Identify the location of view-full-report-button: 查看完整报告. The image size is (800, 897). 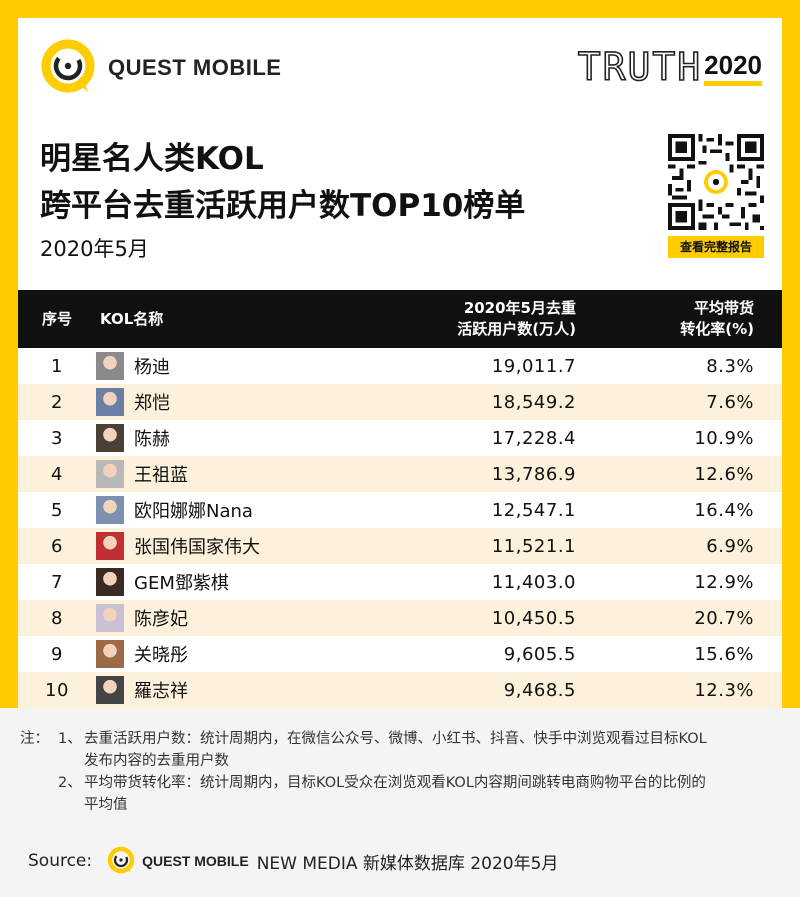
(716, 247).